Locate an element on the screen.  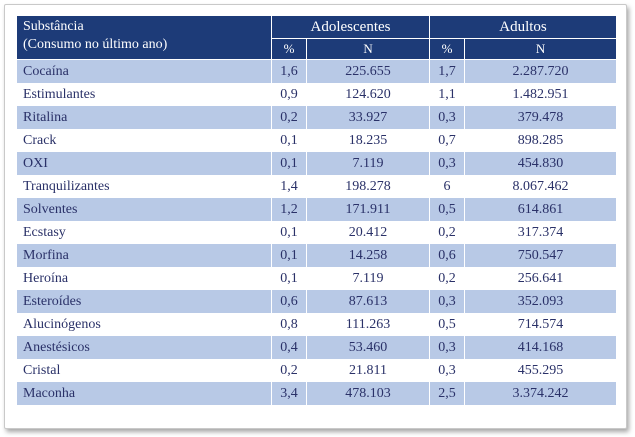
adolescents-n-cell: 21.811 is located at coordinates (368, 370).